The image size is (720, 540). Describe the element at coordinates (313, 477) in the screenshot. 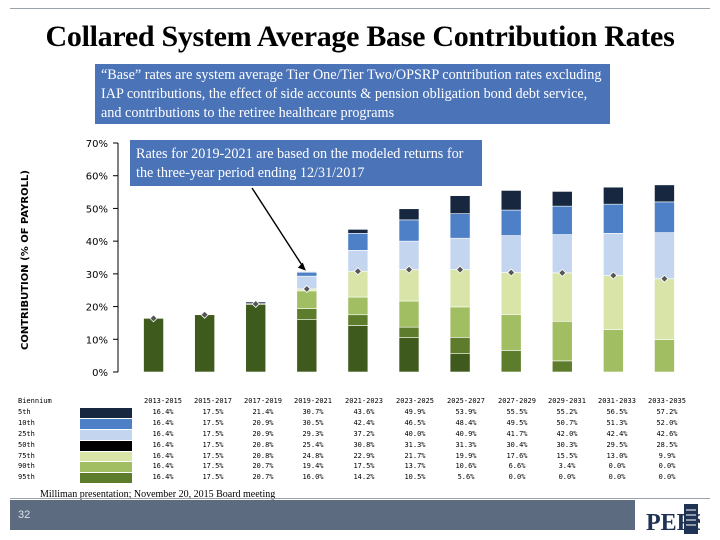

I see `table-cell: 16.0%` at that location.